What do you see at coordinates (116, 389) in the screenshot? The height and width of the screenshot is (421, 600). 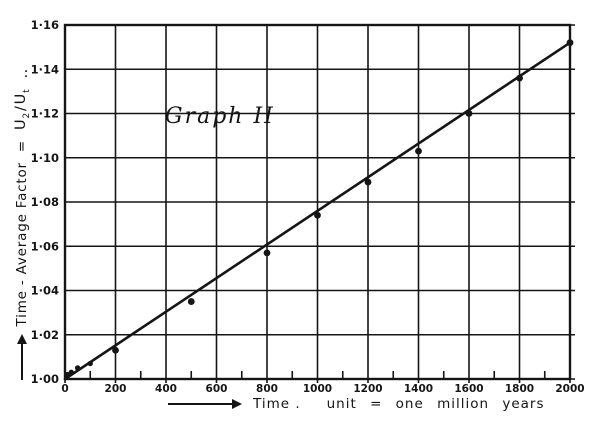 I see `x-tick-label: 200` at bounding box center [116, 389].